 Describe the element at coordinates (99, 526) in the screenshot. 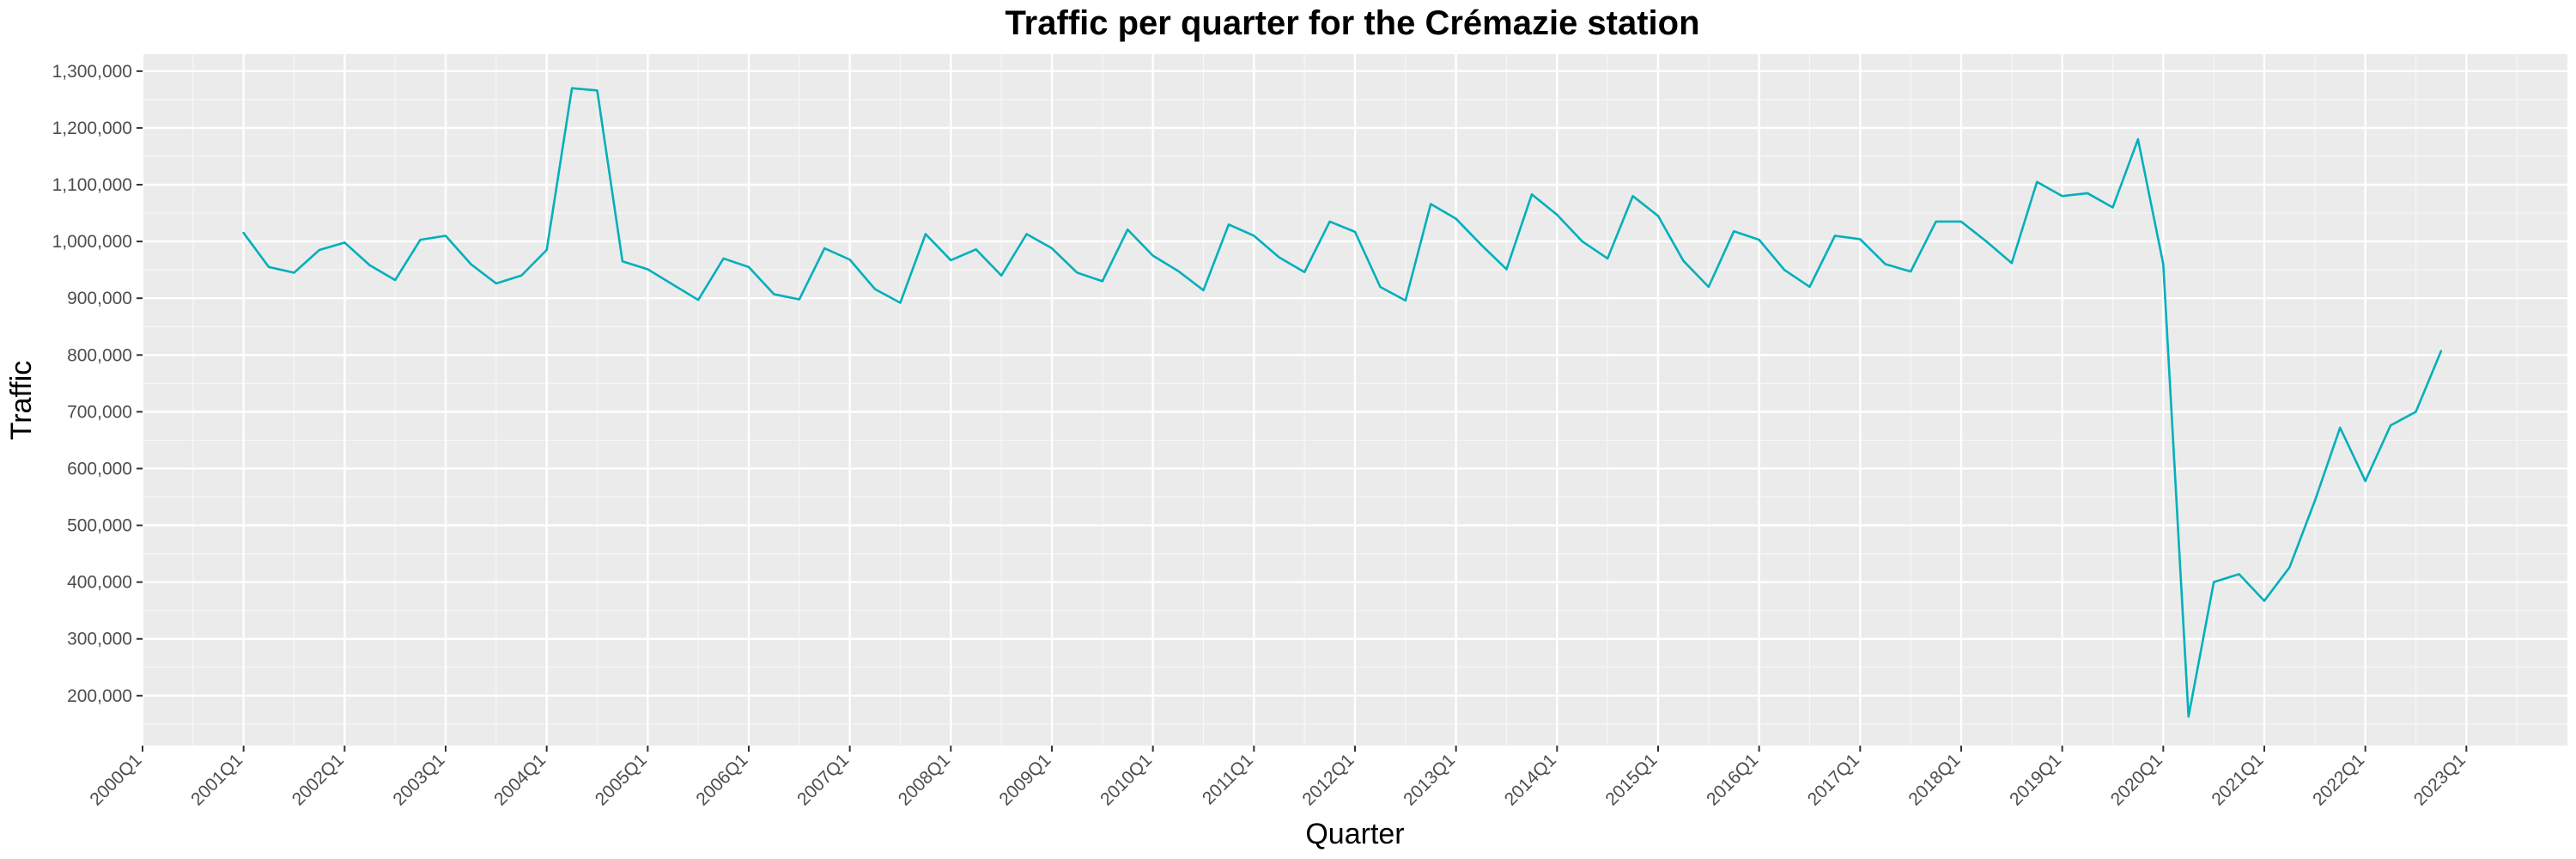

I see `y-tick-label: 500,000` at that location.